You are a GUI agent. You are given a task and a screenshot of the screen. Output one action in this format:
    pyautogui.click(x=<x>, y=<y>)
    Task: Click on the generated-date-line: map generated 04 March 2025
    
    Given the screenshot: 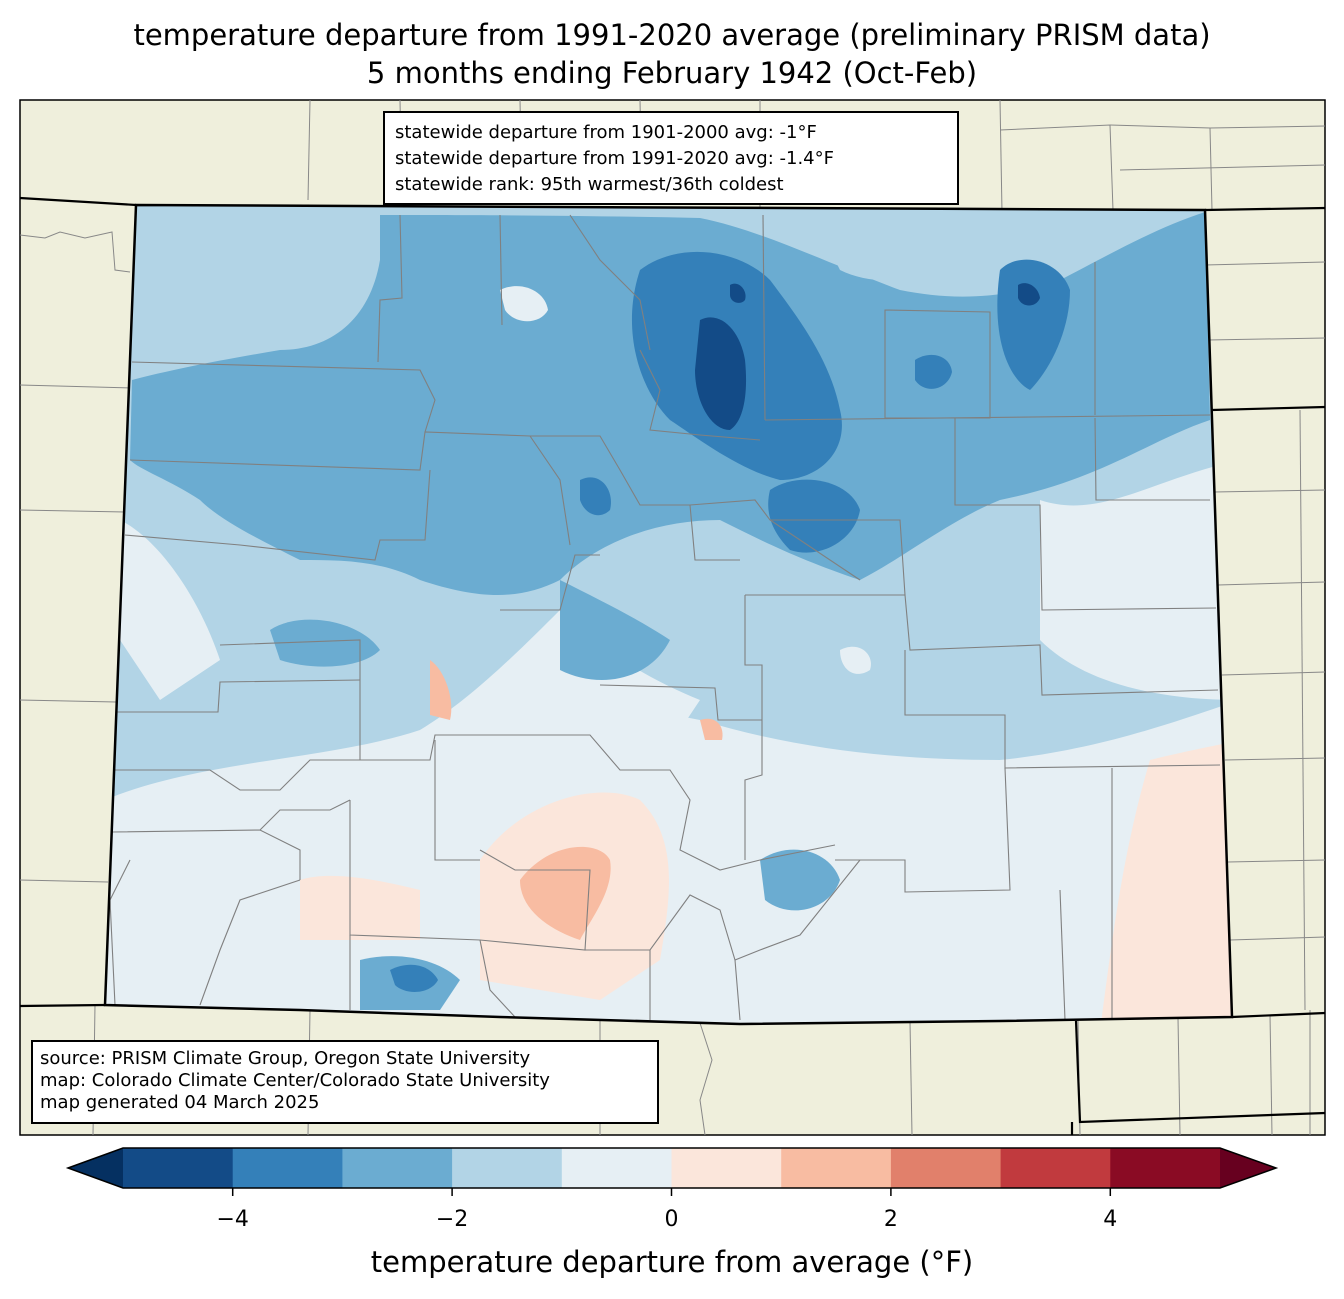 What is the action you would take?
    pyautogui.click(x=180, y=1102)
    